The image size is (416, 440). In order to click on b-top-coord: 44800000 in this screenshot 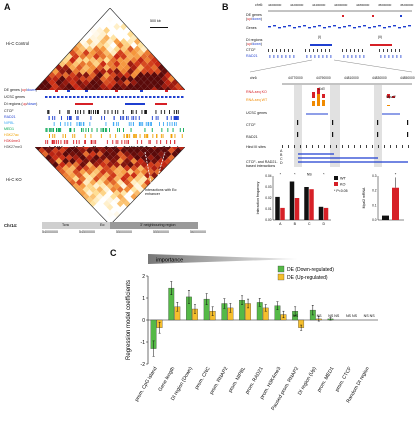, I will do `click(363, 5)`.